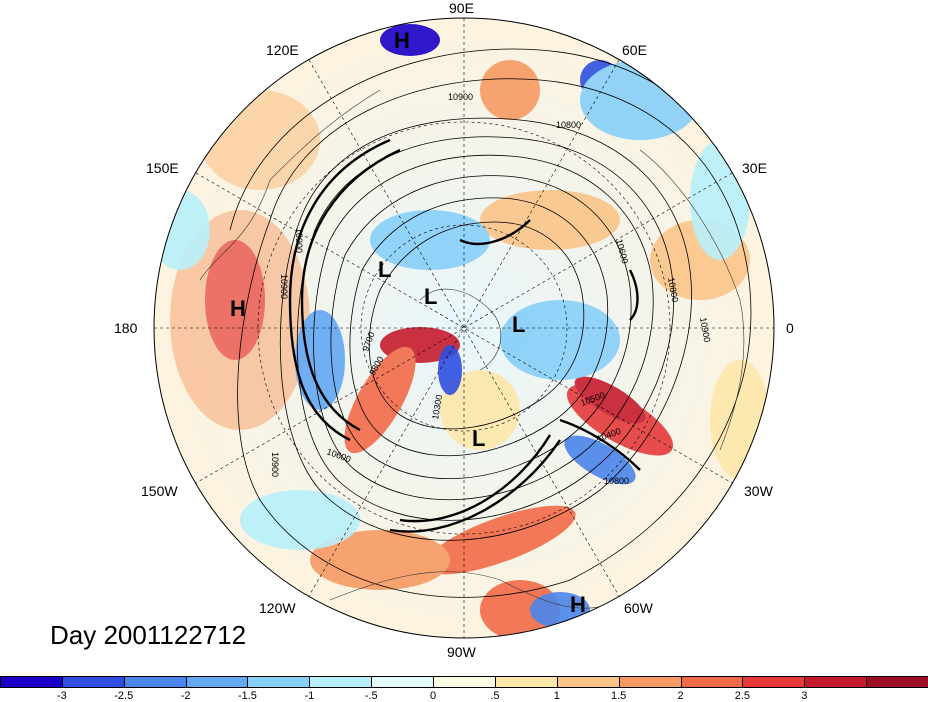 The width and height of the screenshot is (928, 702). What do you see at coordinates (461, 652) in the screenshot?
I see `lon-label-90w: 90W` at bounding box center [461, 652].